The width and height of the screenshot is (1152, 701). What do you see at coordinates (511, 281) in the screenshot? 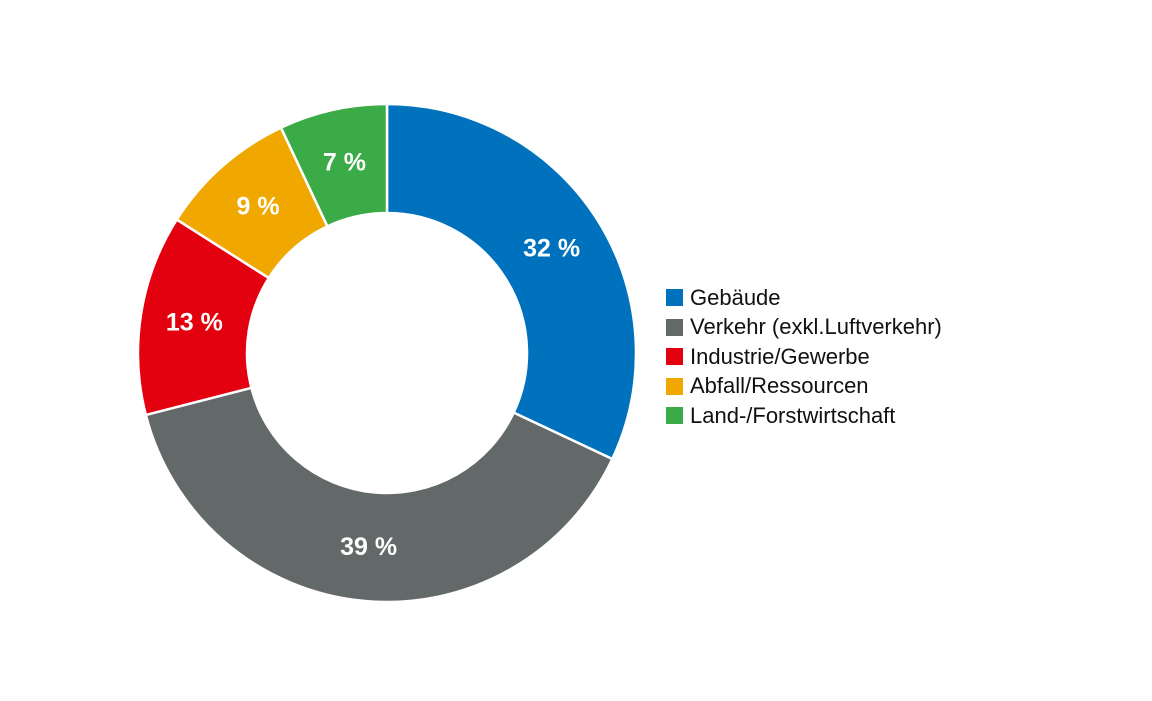
I see `slice-geb-ude` at bounding box center [511, 281].